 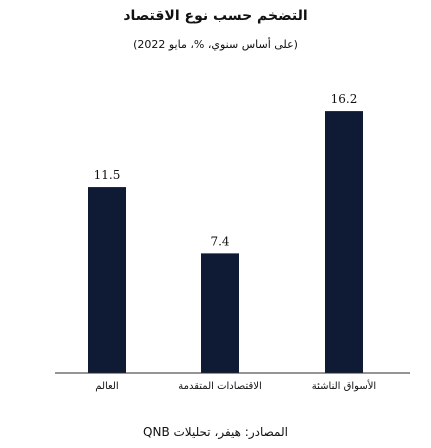 What do you see at coordinates (215, 44) in the screenshot?
I see `chart-subtitle: (على أساس سنوي، %، مايو 2022)` at bounding box center [215, 44].